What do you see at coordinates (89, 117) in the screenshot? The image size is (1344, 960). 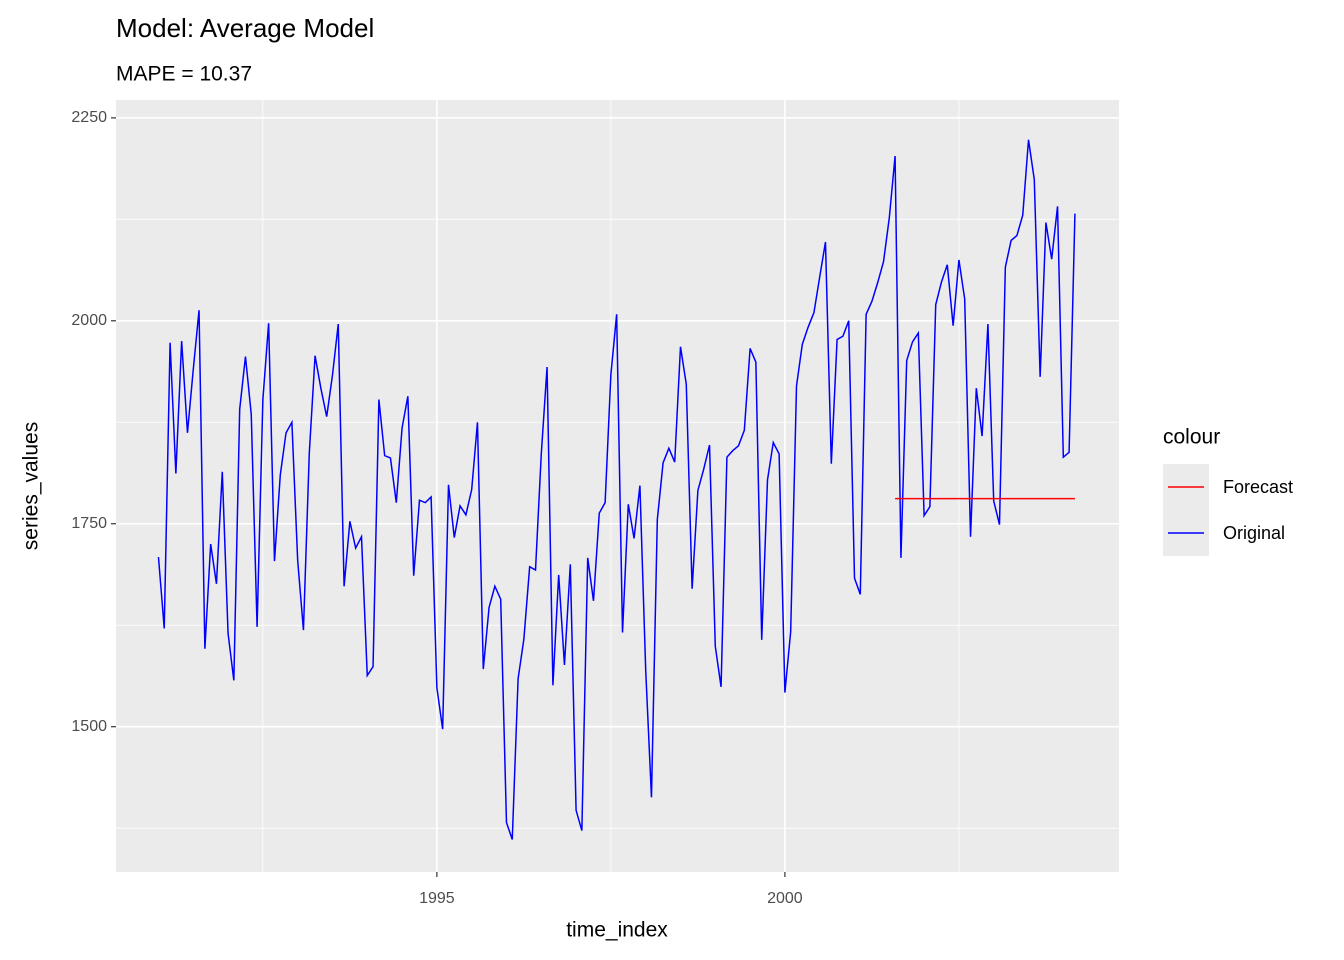 I see `y-tick-label: 2250` at bounding box center [89, 117].